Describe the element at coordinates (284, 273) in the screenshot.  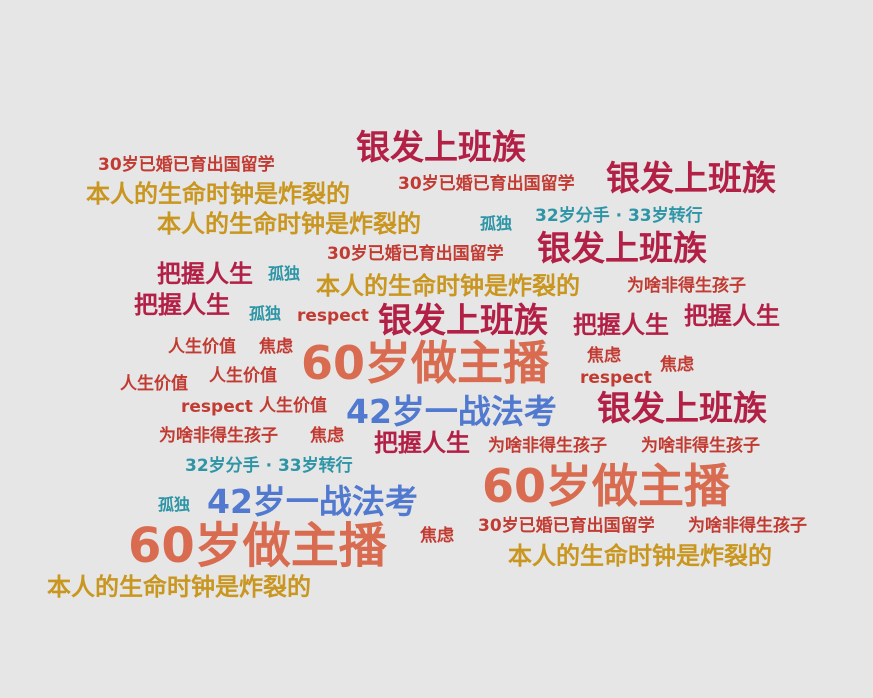
I see `cloud-word-12: 孤独` at that location.